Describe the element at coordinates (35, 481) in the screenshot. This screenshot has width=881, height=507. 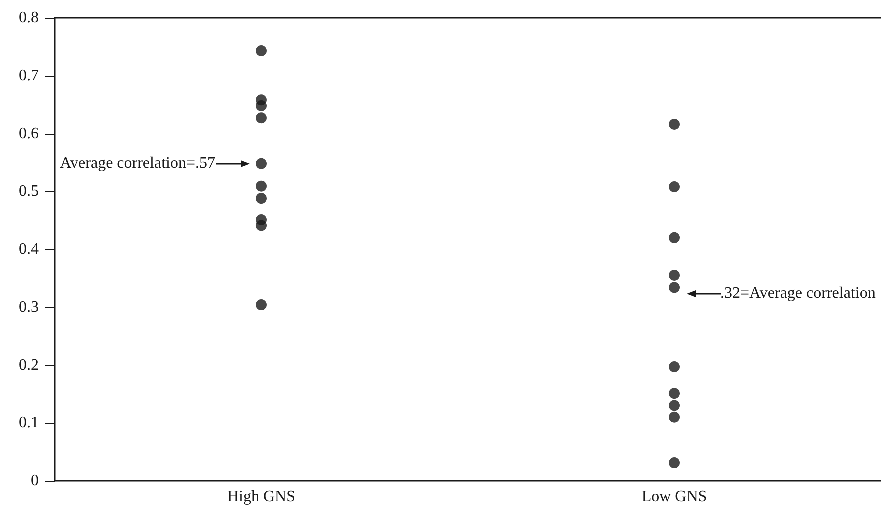
I see `y-tick-label: 0` at that location.